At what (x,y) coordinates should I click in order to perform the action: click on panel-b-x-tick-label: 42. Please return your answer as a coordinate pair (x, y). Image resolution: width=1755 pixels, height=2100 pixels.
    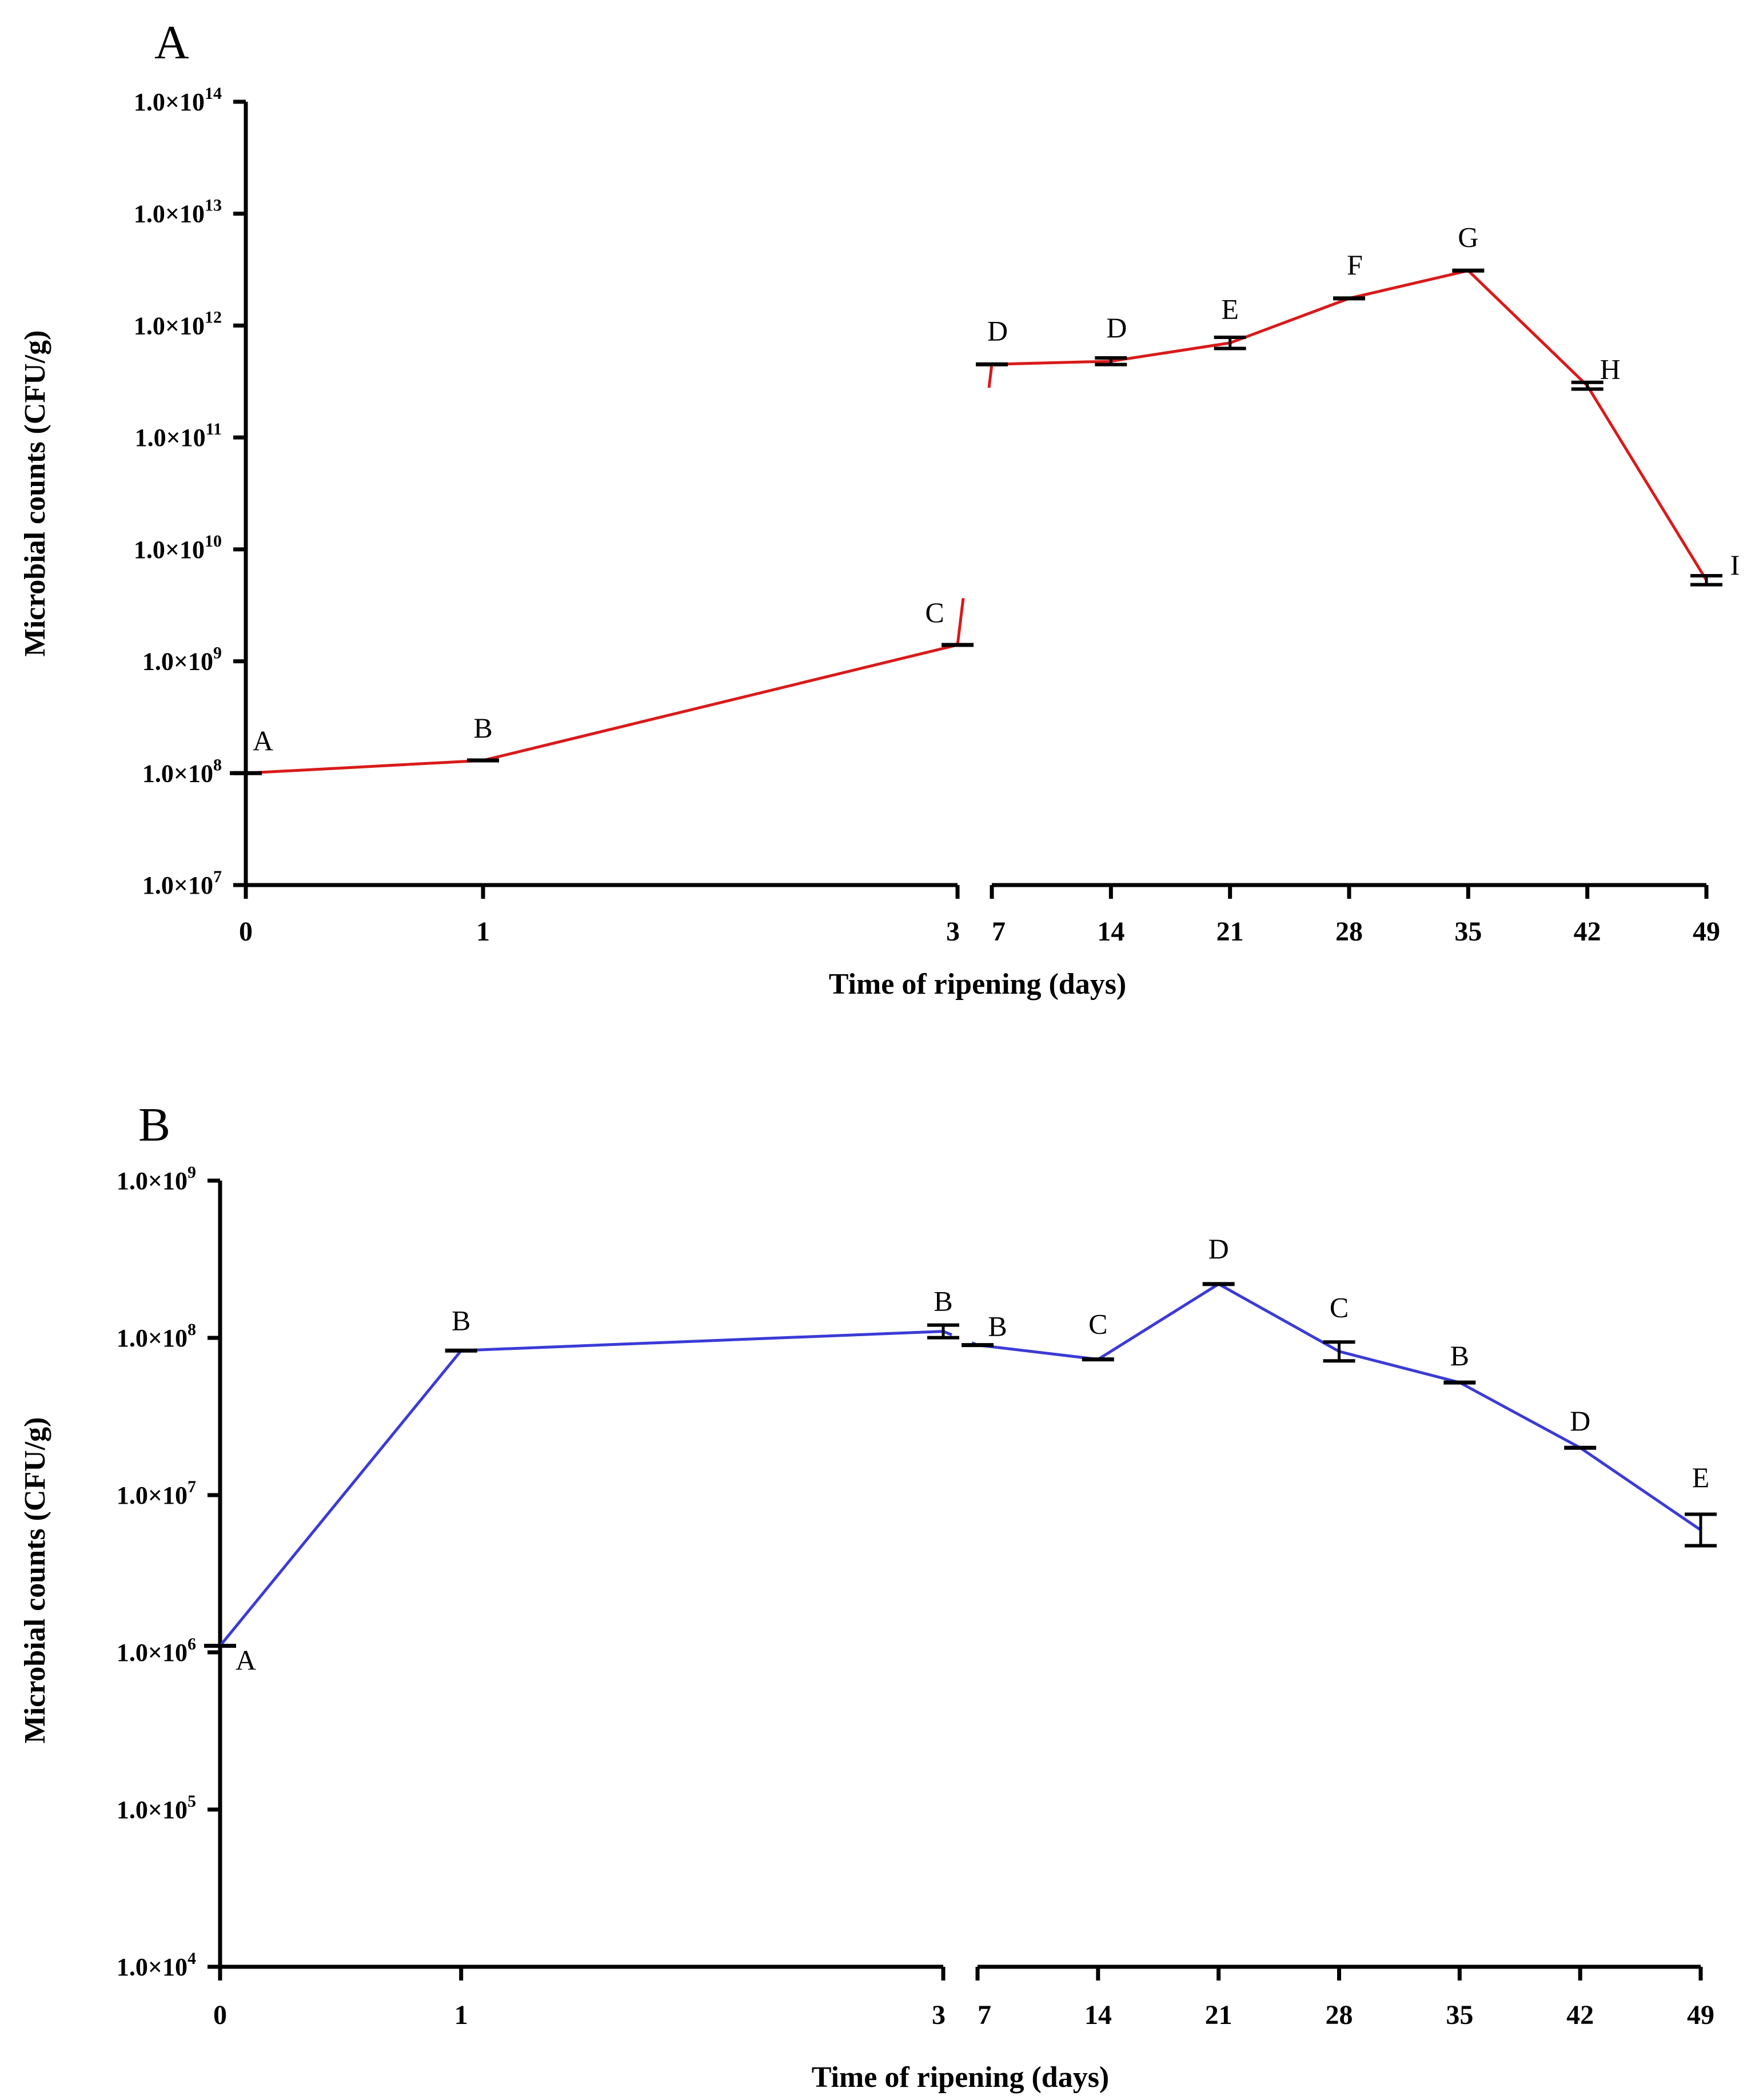
    Looking at the image, I should click on (1580, 2015).